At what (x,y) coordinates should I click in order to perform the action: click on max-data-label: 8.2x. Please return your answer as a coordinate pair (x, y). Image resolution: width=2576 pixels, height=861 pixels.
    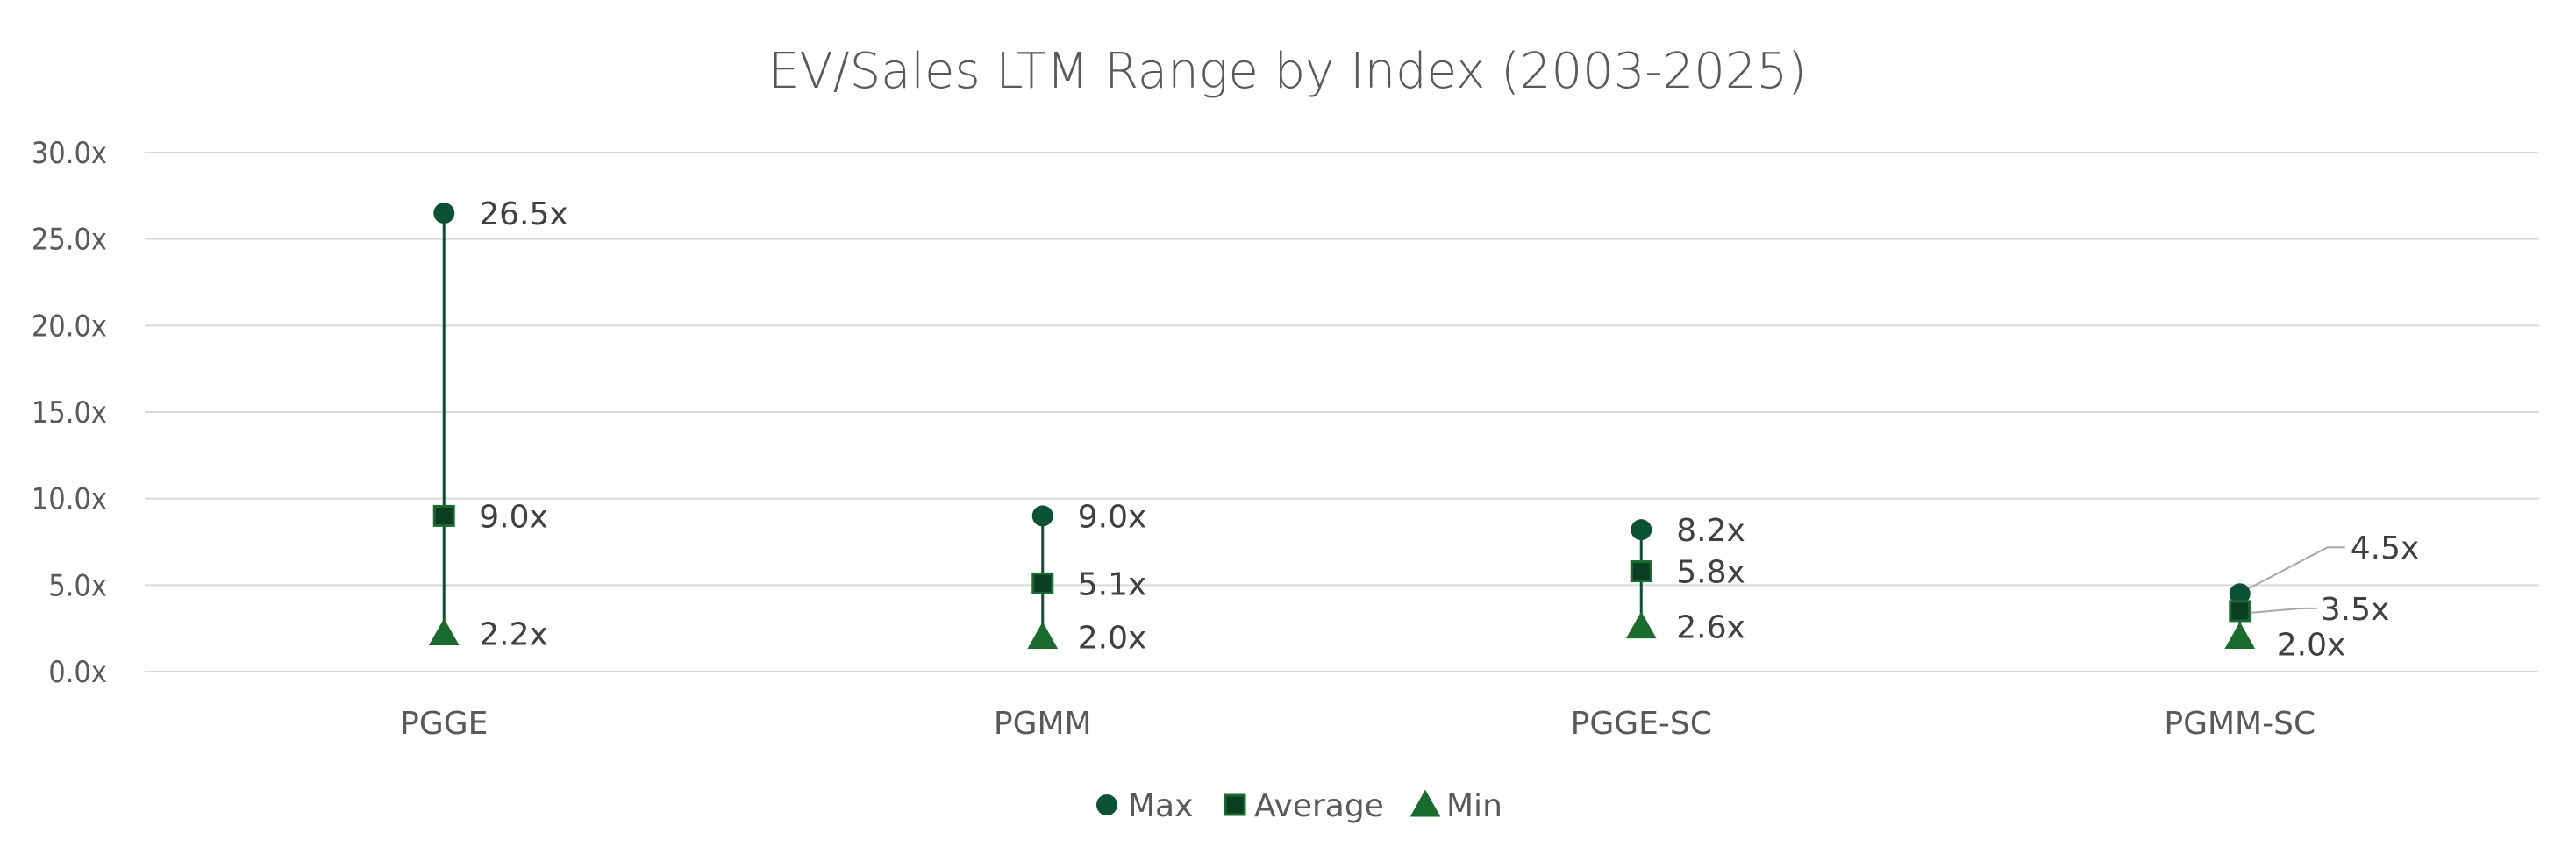
    Looking at the image, I should click on (1711, 531).